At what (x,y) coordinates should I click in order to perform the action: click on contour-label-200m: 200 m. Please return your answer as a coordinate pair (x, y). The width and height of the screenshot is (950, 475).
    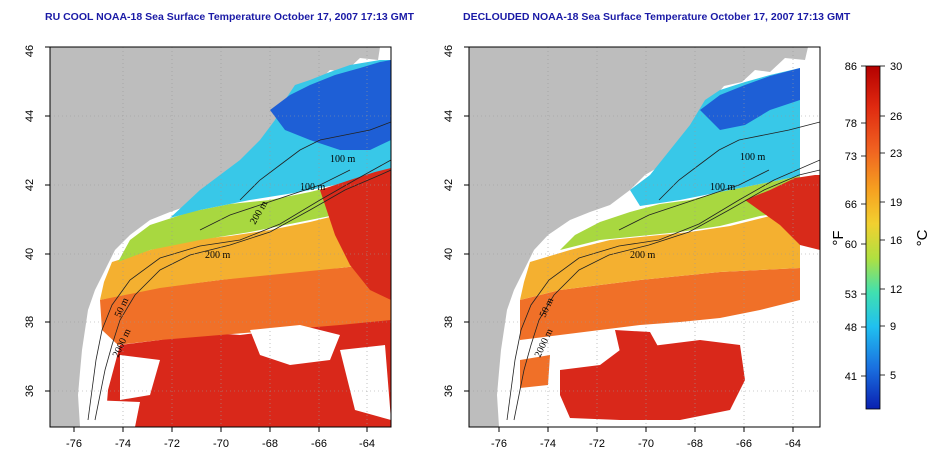
    Looking at the image, I should click on (218, 255).